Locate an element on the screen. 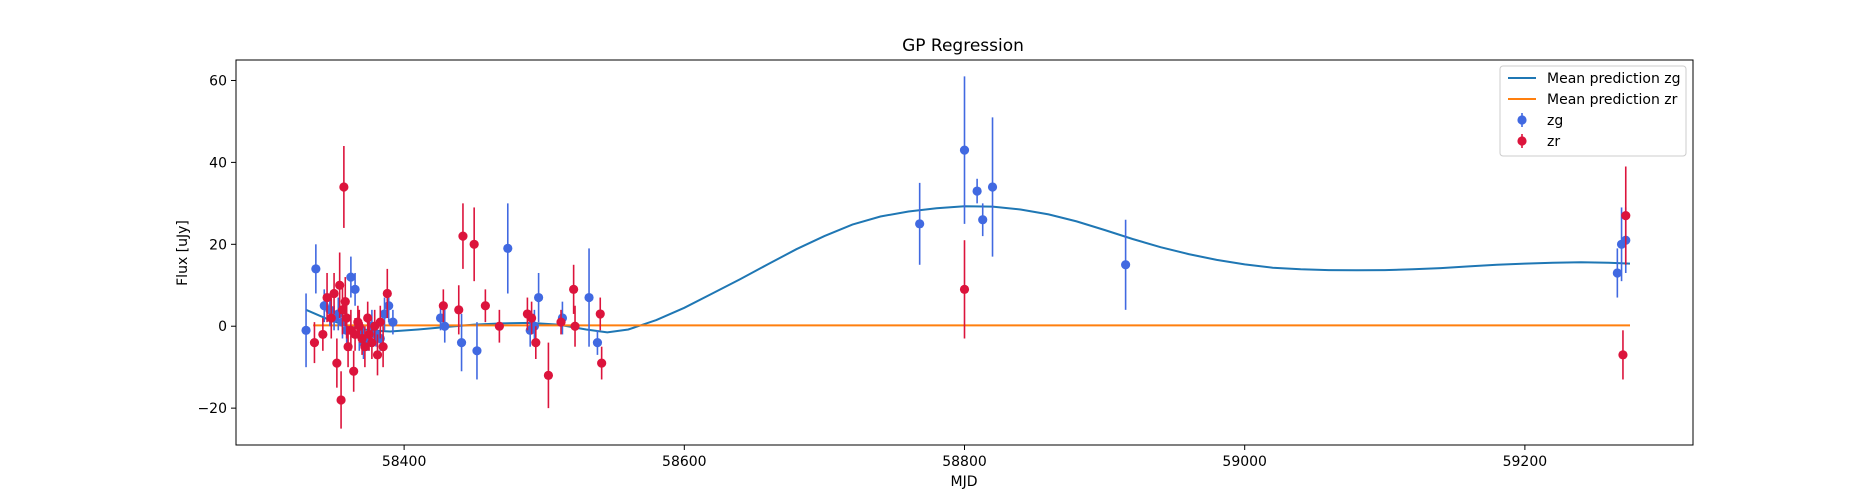 The height and width of the screenshot is (500, 1875). y-tick-label: 0 is located at coordinates (222, 327).